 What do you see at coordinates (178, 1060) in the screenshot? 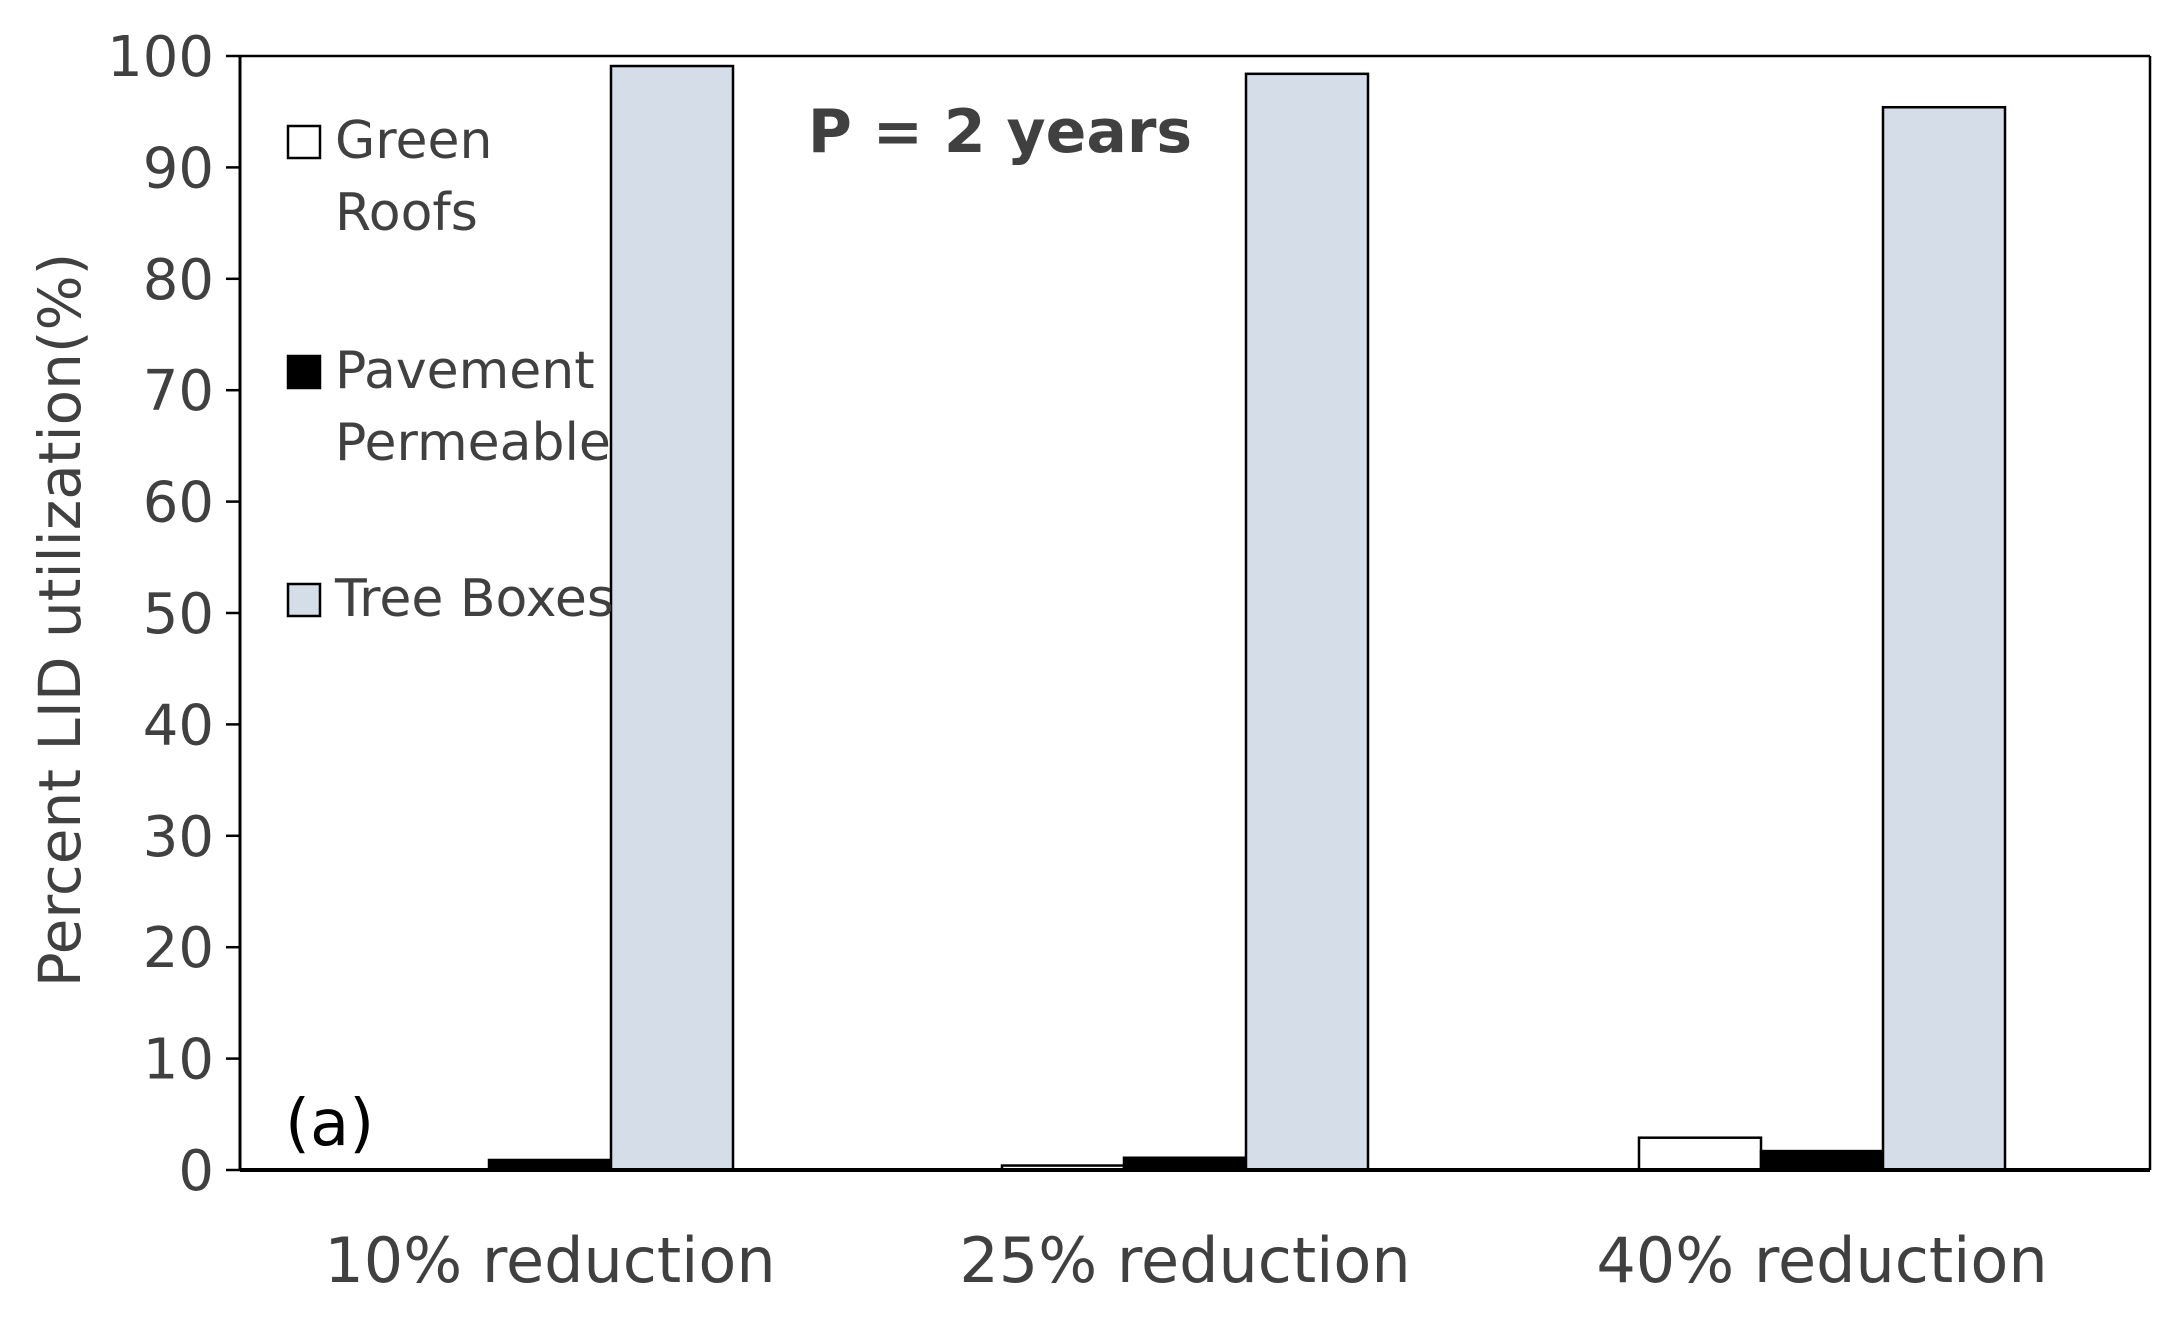
I see `y-tick-label: 10` at bounding box center [178, 1060].